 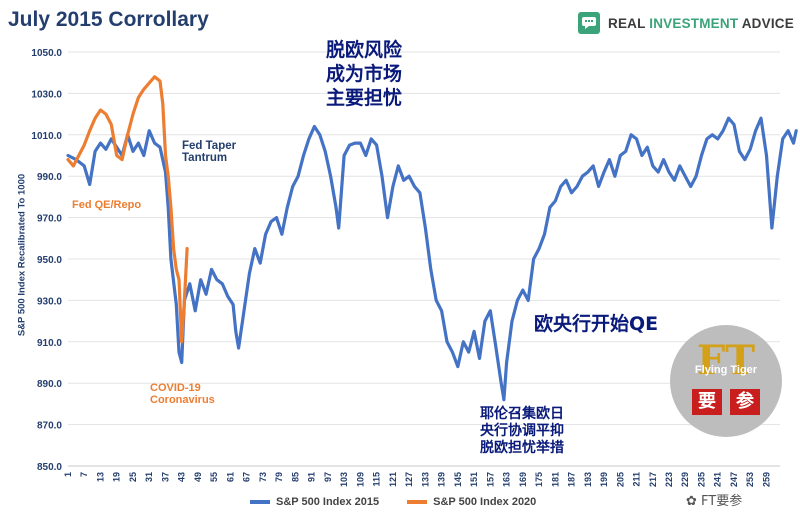 I want to click on y-tick-label: 950.0, so click(x=49, y=260).